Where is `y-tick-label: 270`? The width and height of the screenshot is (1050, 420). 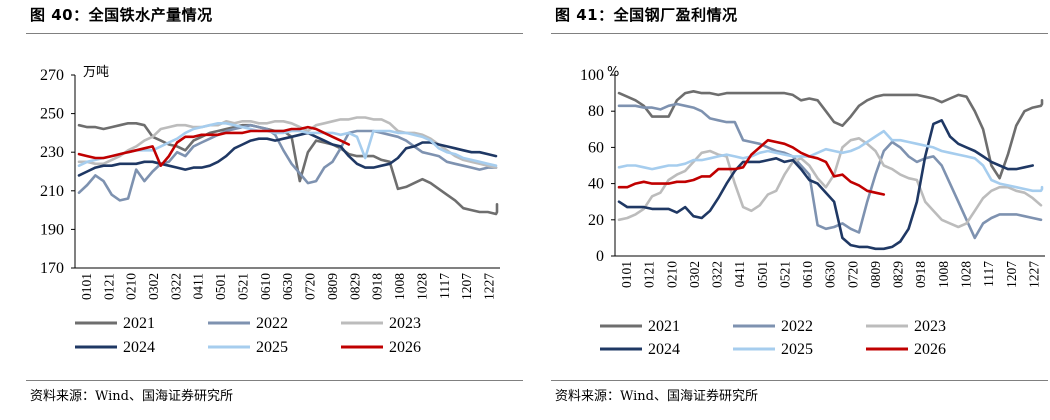
y-tick-label: 270 is located at coordinates (52, 75).